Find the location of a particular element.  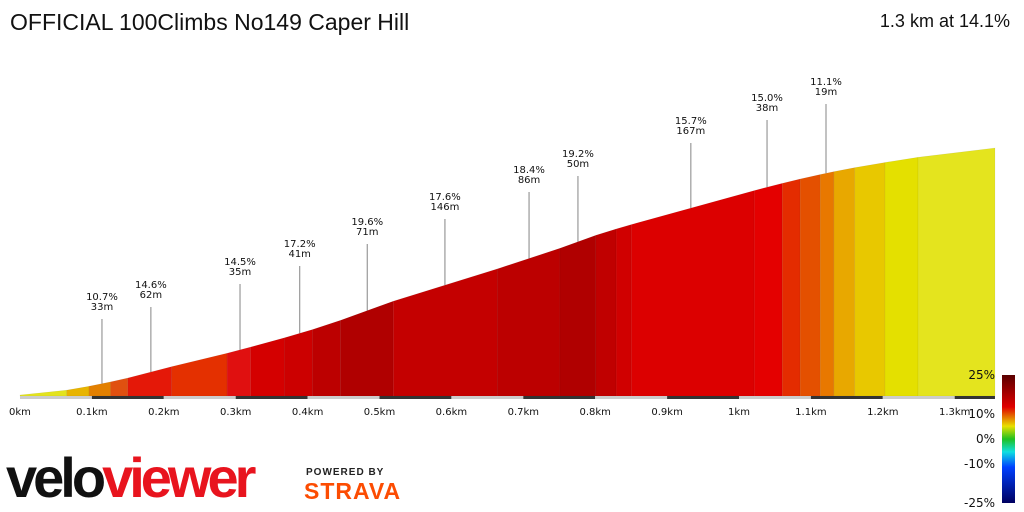

legend-label: 25% is located at coordinates (981, 375).